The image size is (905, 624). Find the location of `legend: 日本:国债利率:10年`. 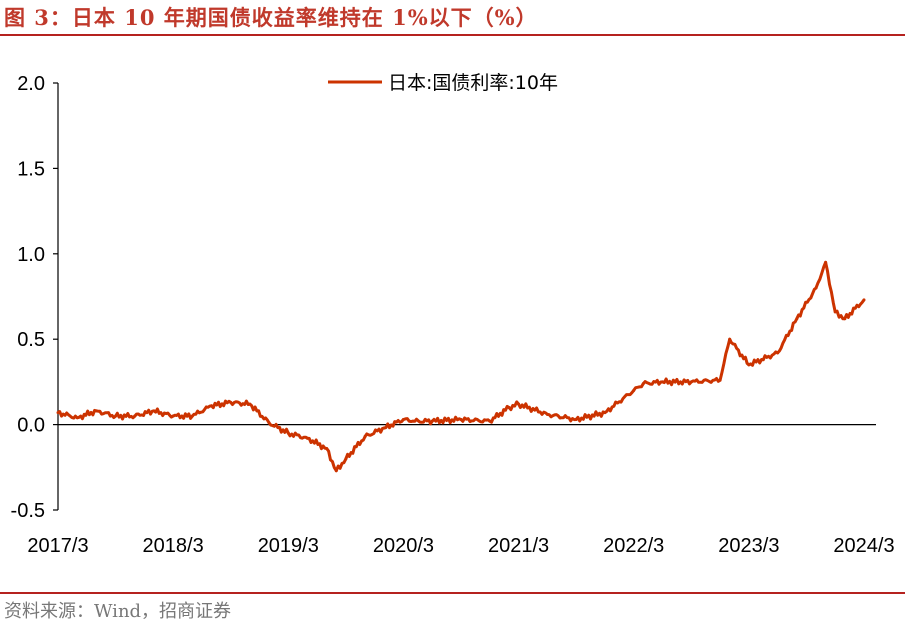

legend: 日本:国债利率:10年 is located at coordinates (443, 83).